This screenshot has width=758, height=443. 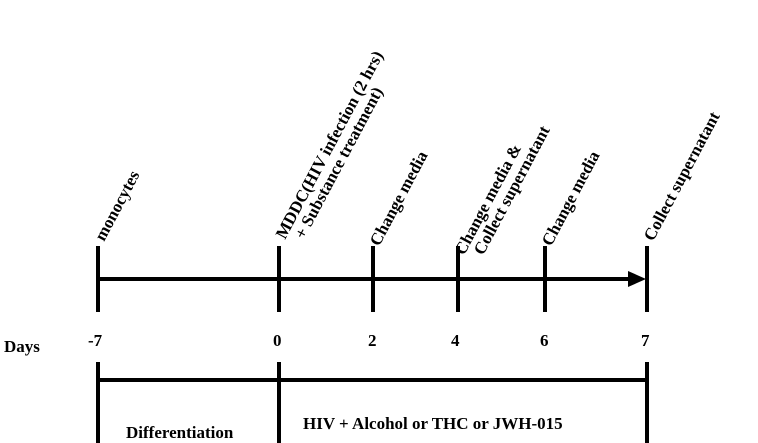 What do you see at coordinates (433, 423) in the screenshot?
I see `phase-label-treatment: HIV + Alcohol or THC or JWH-015` at bounding box center [433, 423].